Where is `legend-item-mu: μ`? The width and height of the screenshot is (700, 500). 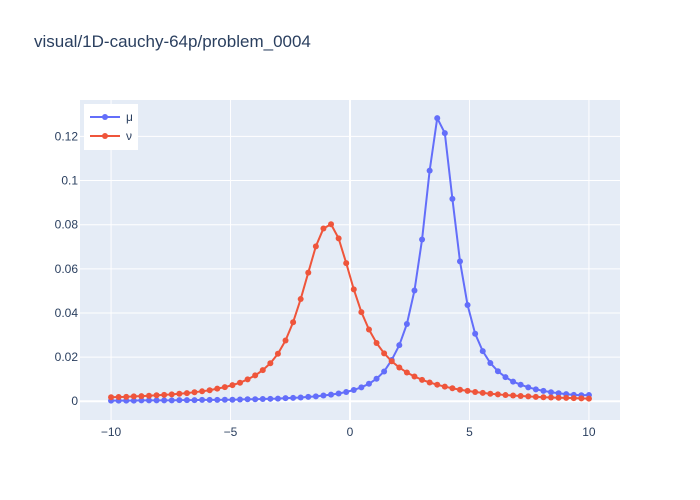
legend-item-mu: μ is located at coordinates (111, 117).